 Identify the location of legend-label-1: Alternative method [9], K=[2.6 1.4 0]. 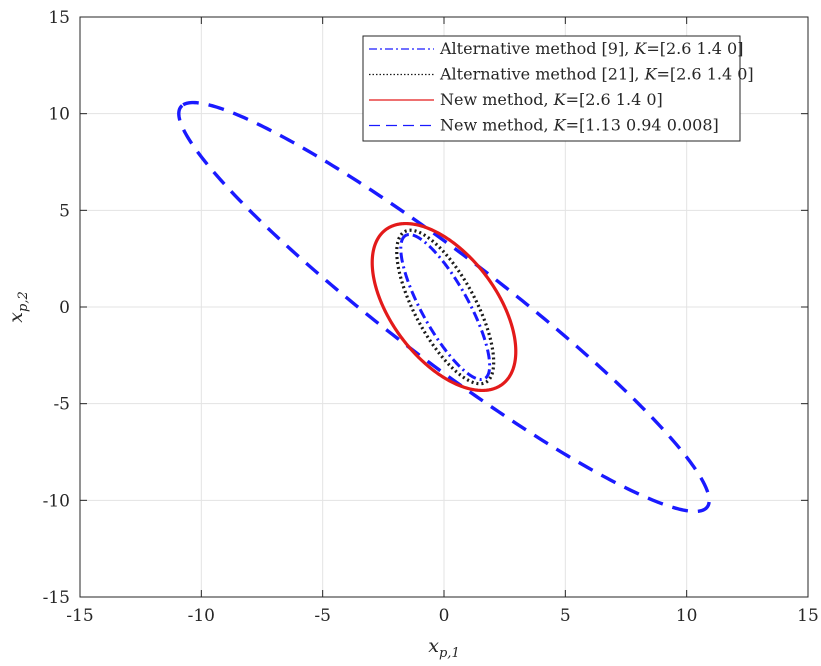
(591, 48).